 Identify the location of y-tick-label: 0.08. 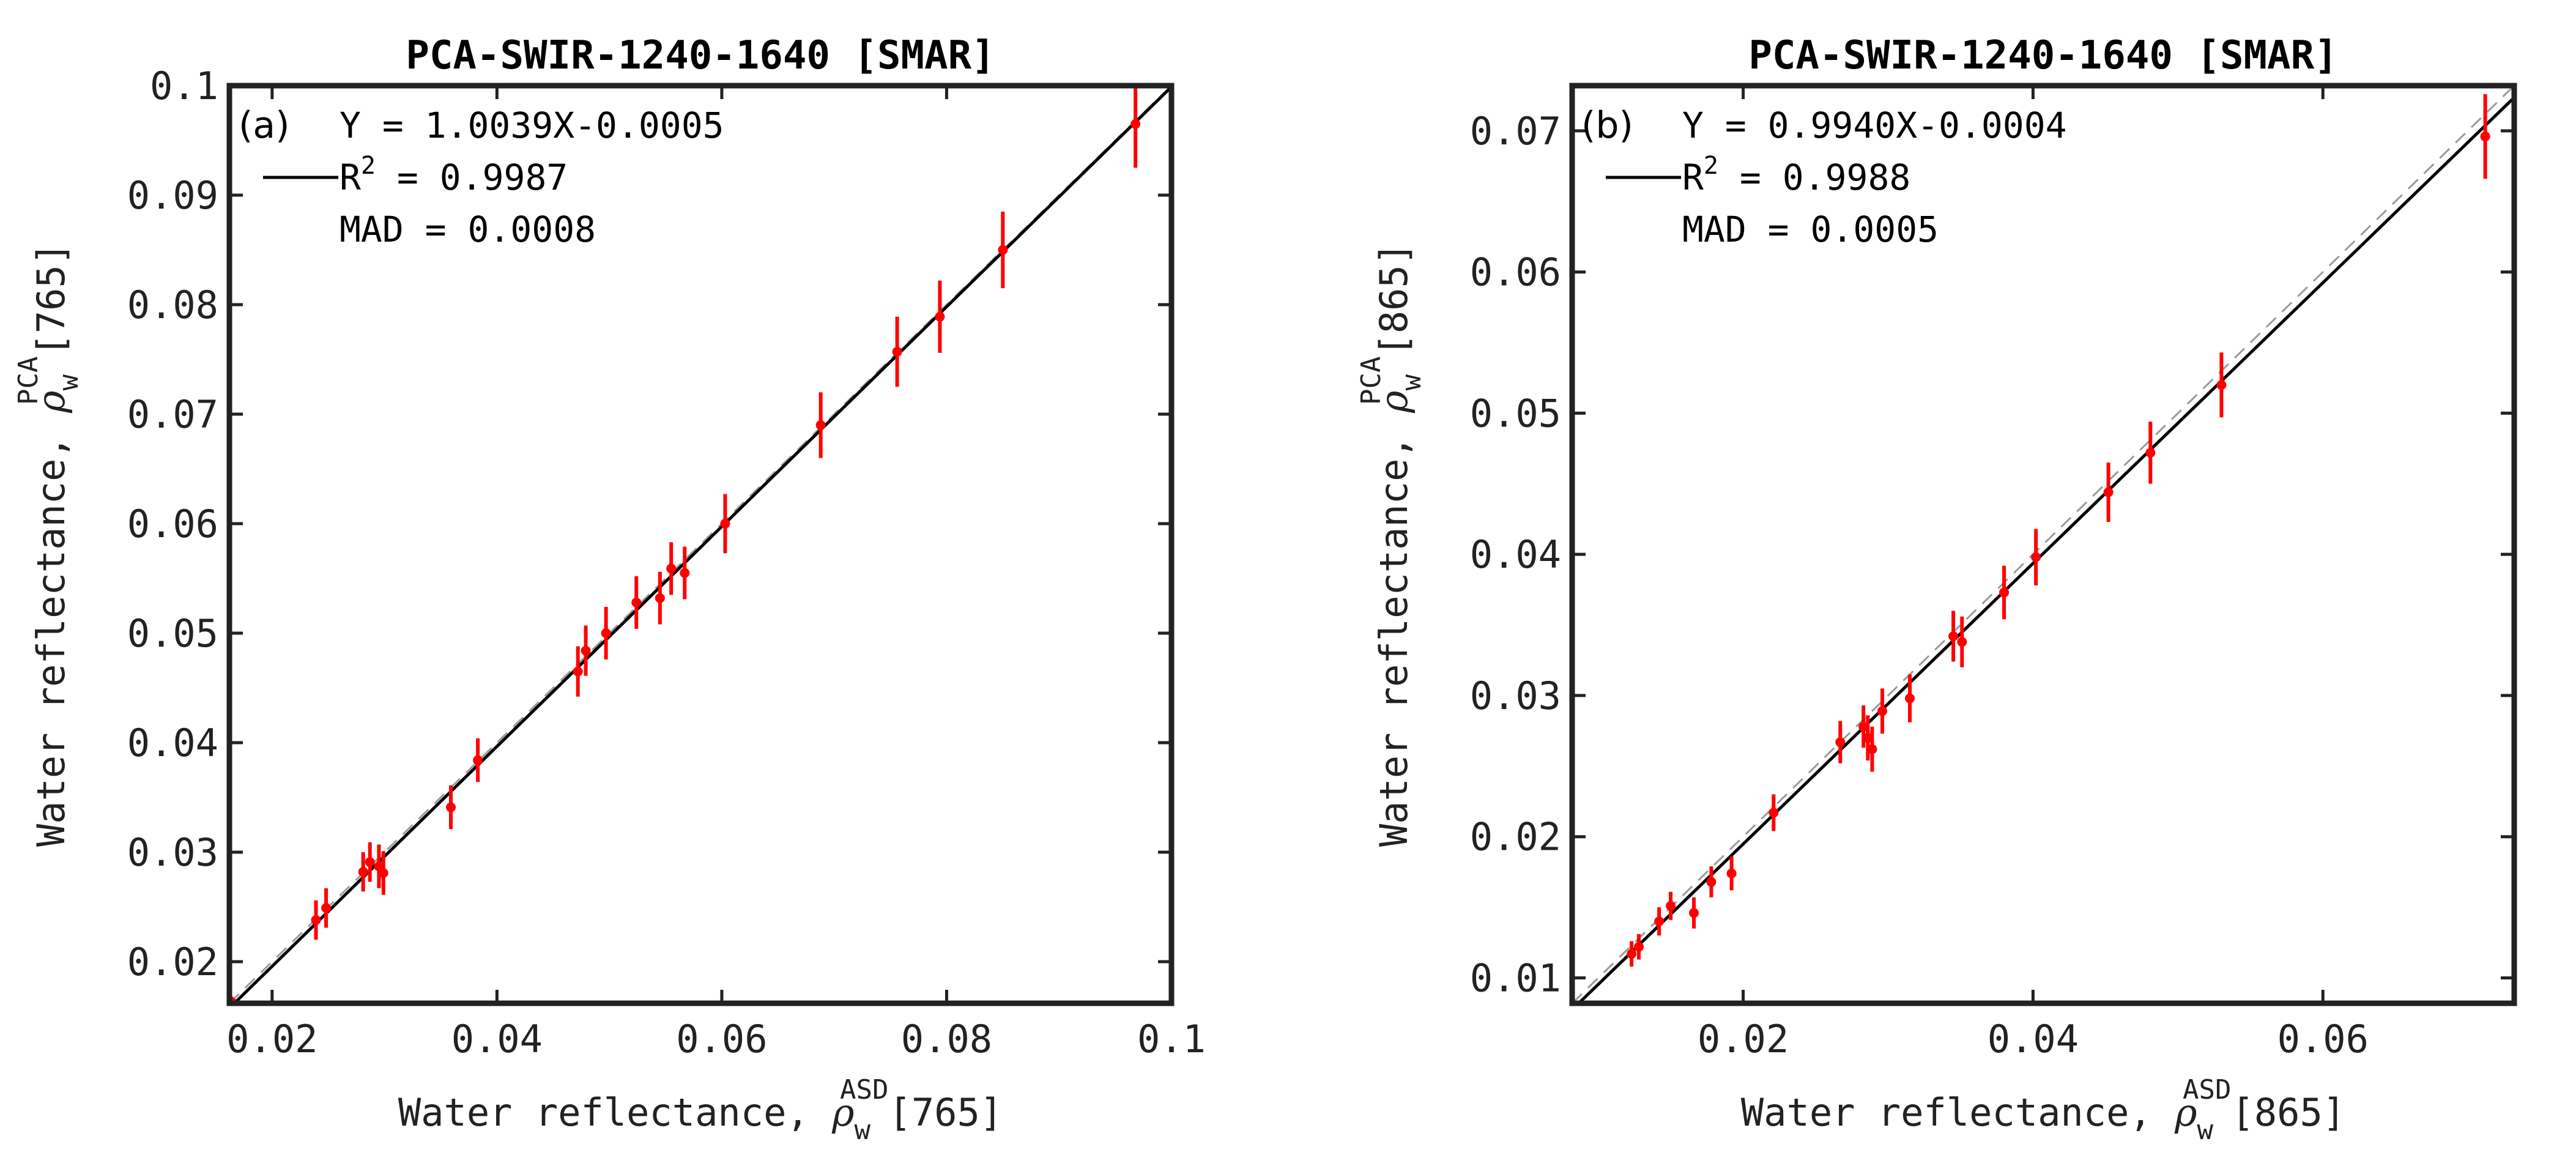
(172, 305).